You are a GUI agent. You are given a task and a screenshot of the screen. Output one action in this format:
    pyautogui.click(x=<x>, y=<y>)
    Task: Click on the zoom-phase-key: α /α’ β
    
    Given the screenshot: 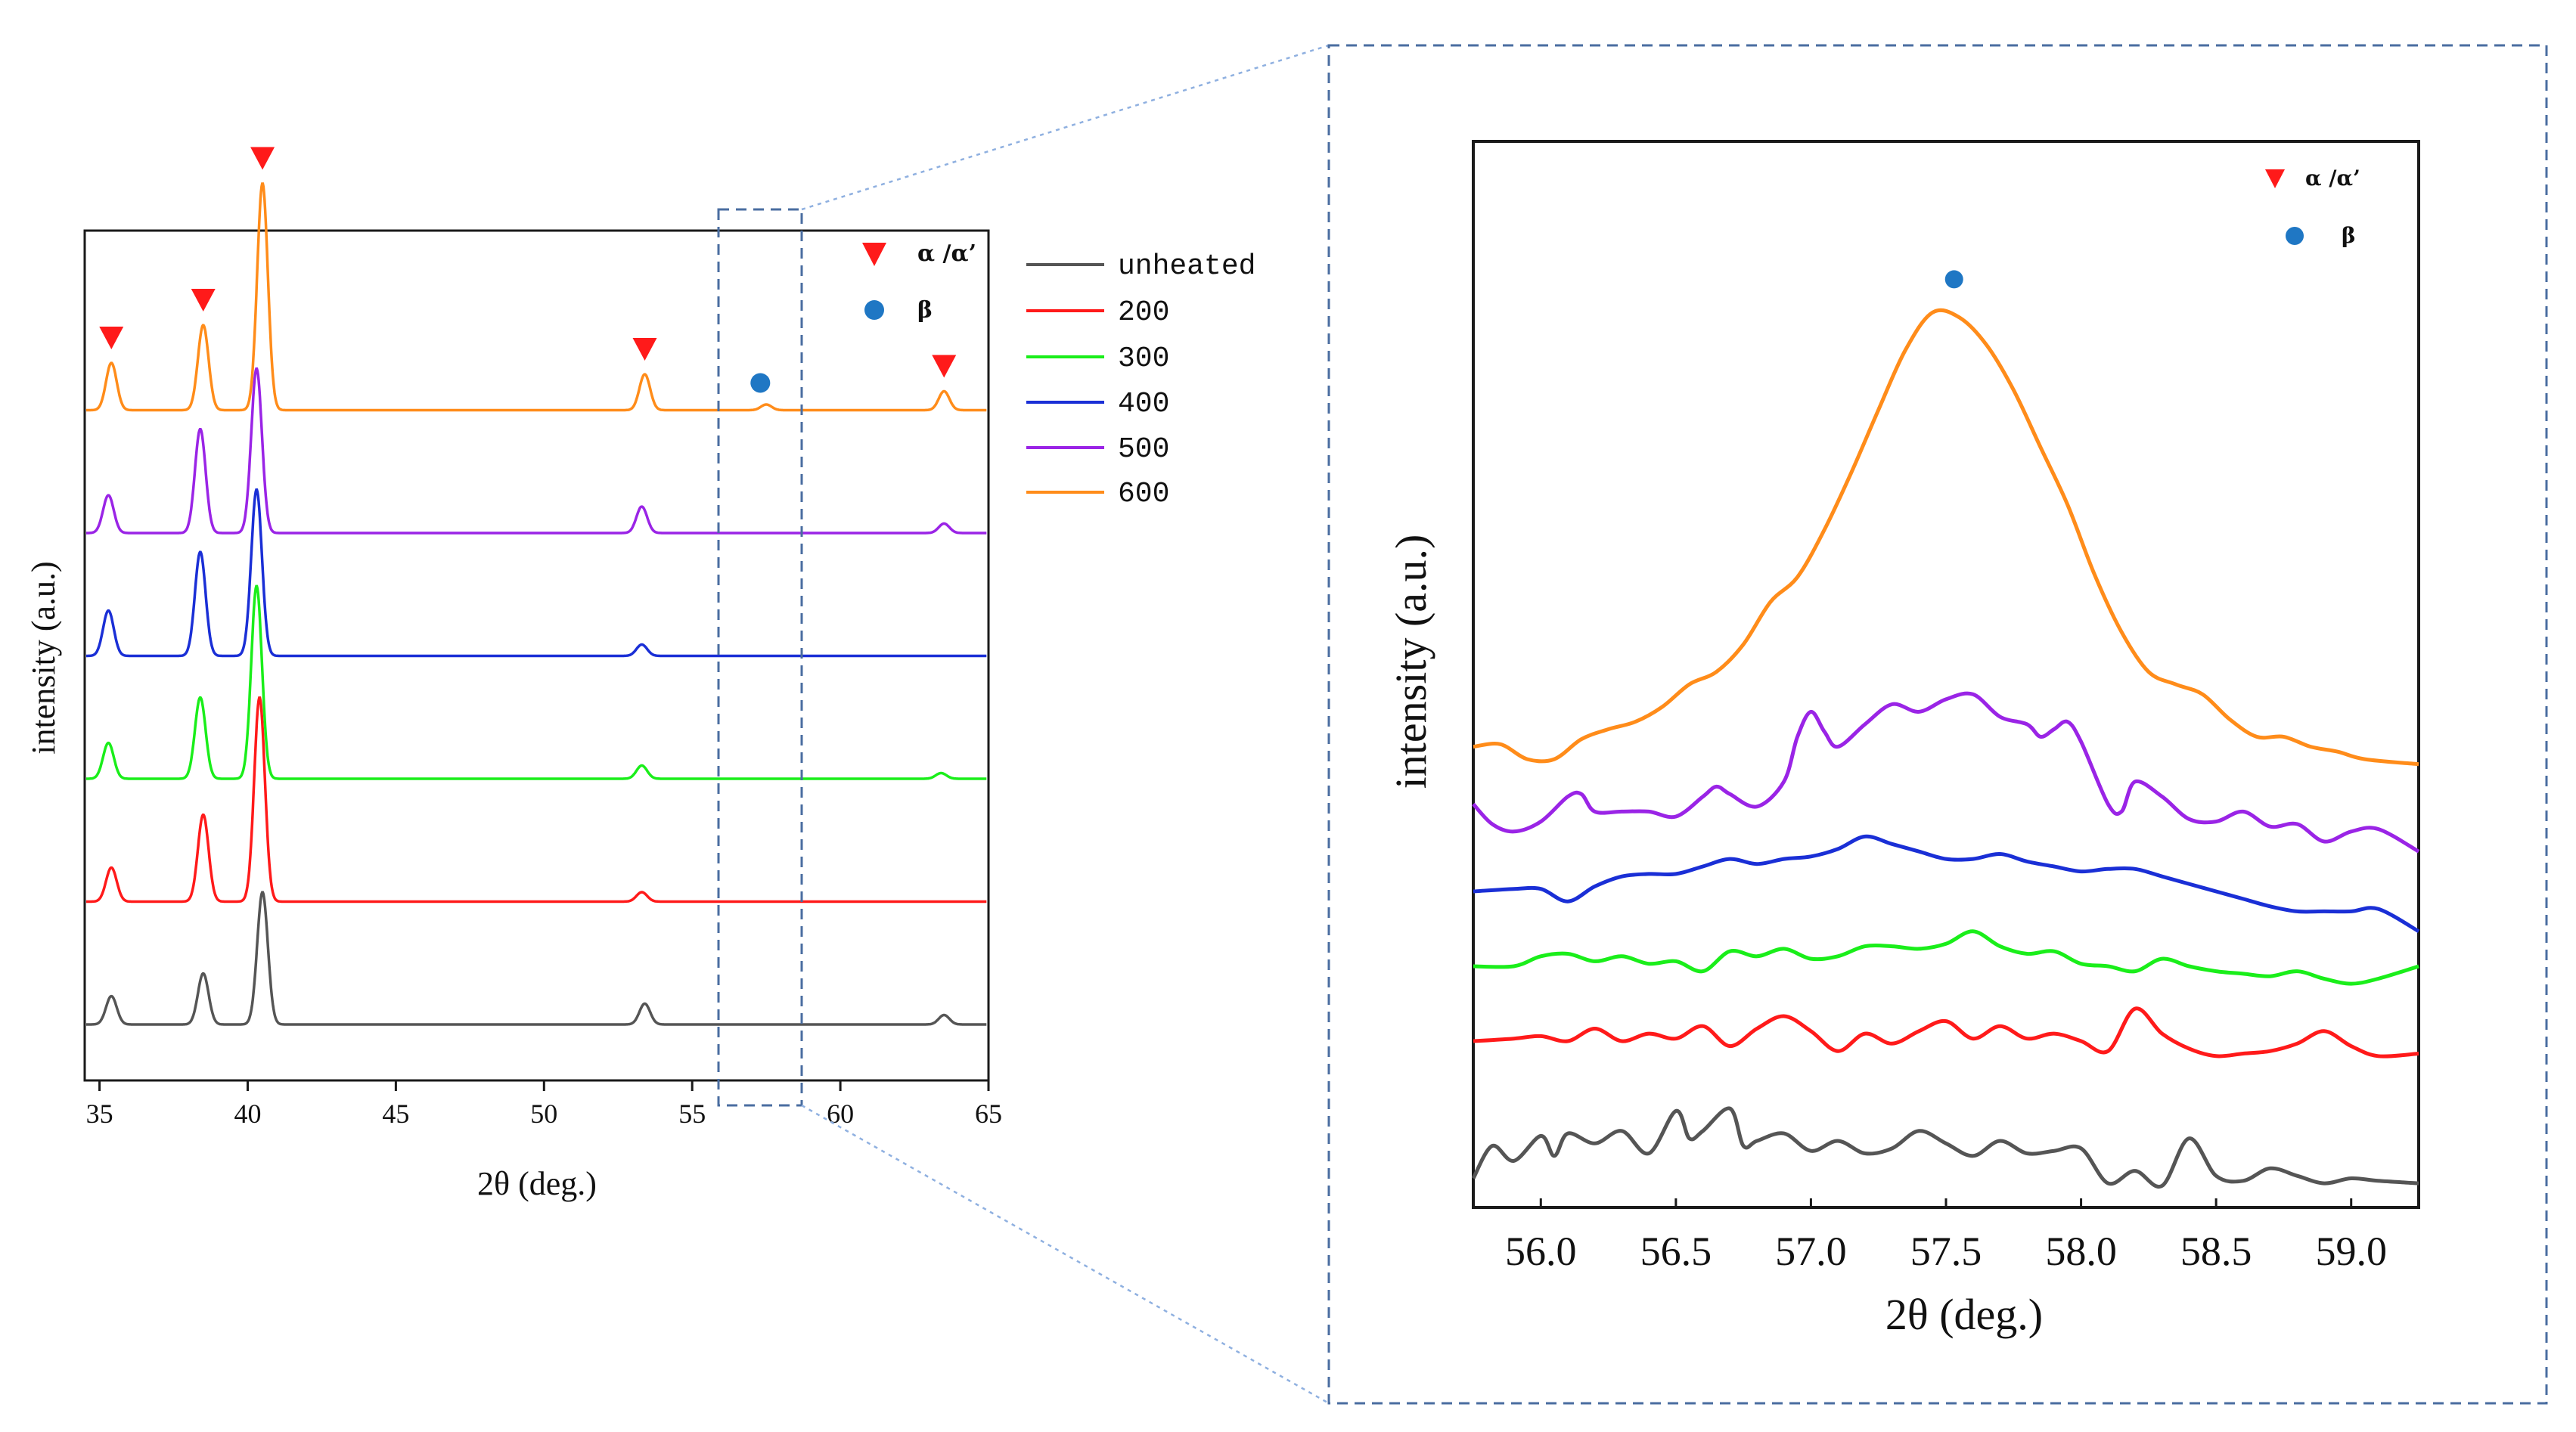 What is the action you would take?
    pyautogui.click(x=2312, y=207)
    